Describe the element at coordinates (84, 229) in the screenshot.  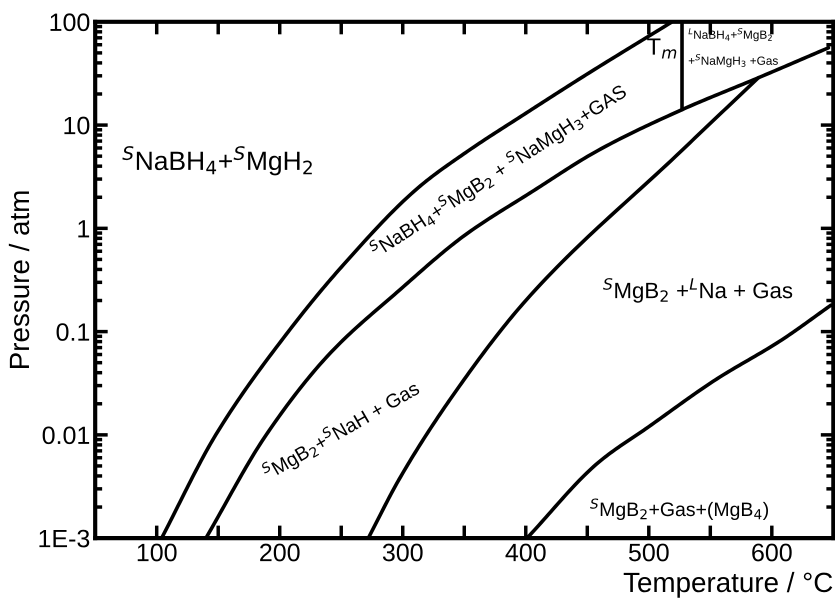
I see `y-tick-label: 1` at that location.